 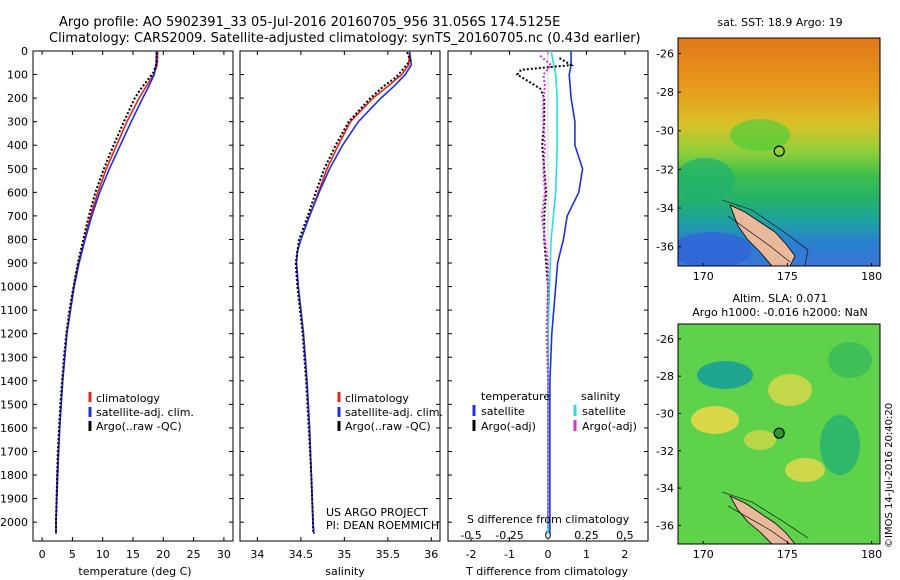 I want to click on sst-coastline-contour, so click(x=765, y=232).